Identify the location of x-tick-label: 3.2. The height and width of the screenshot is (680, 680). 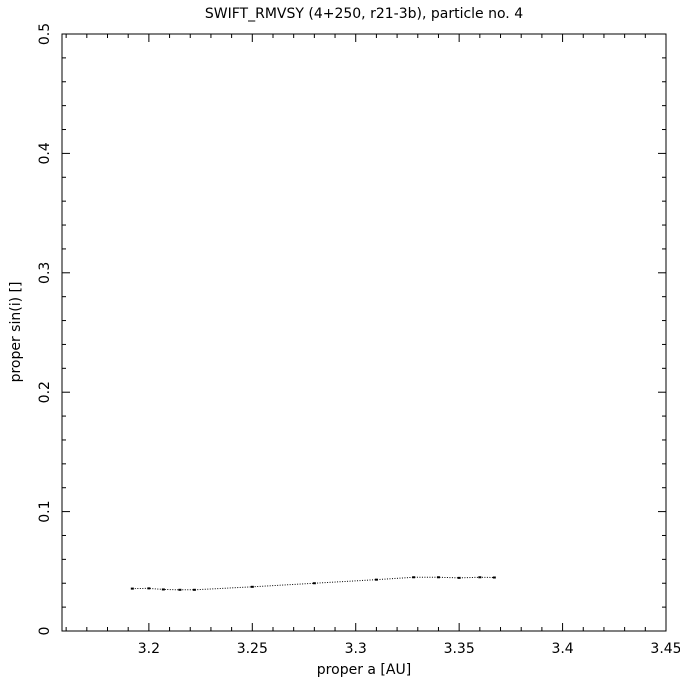
(149, 649).